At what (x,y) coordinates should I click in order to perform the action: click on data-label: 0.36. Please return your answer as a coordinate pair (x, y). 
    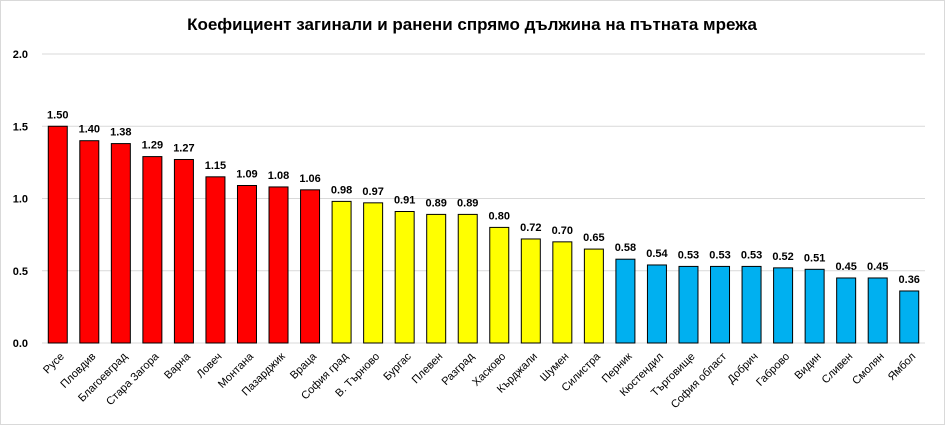
    Looking at the image, I should click on (909, 280).